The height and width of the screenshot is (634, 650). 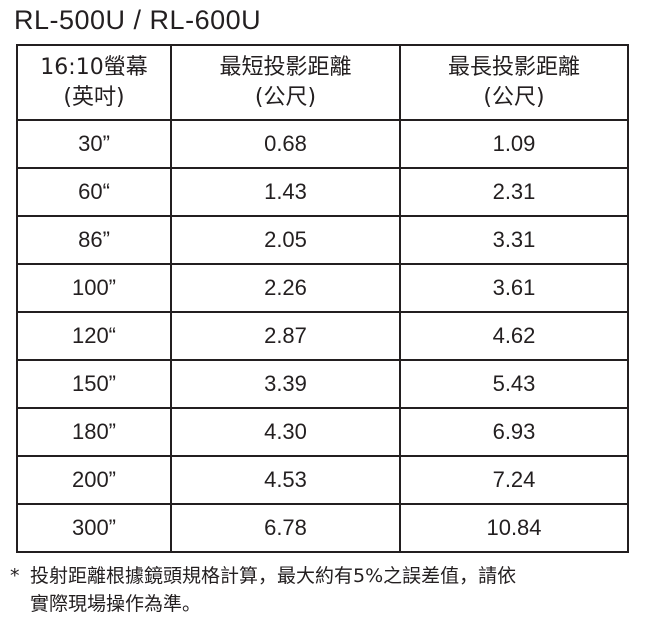 I want to click on screen-size-cell: 200”, so click(x=94, y=480).